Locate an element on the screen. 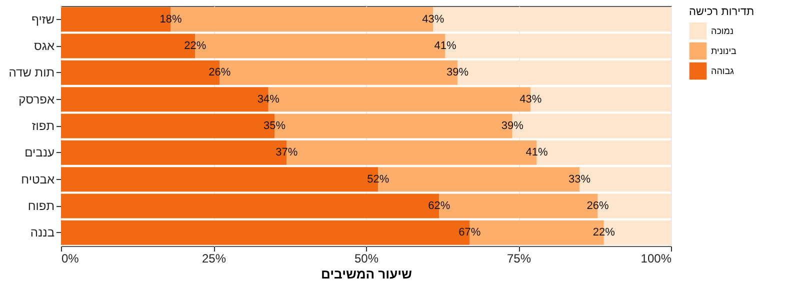  data-label: 35% is located at coordinates (274, 126).